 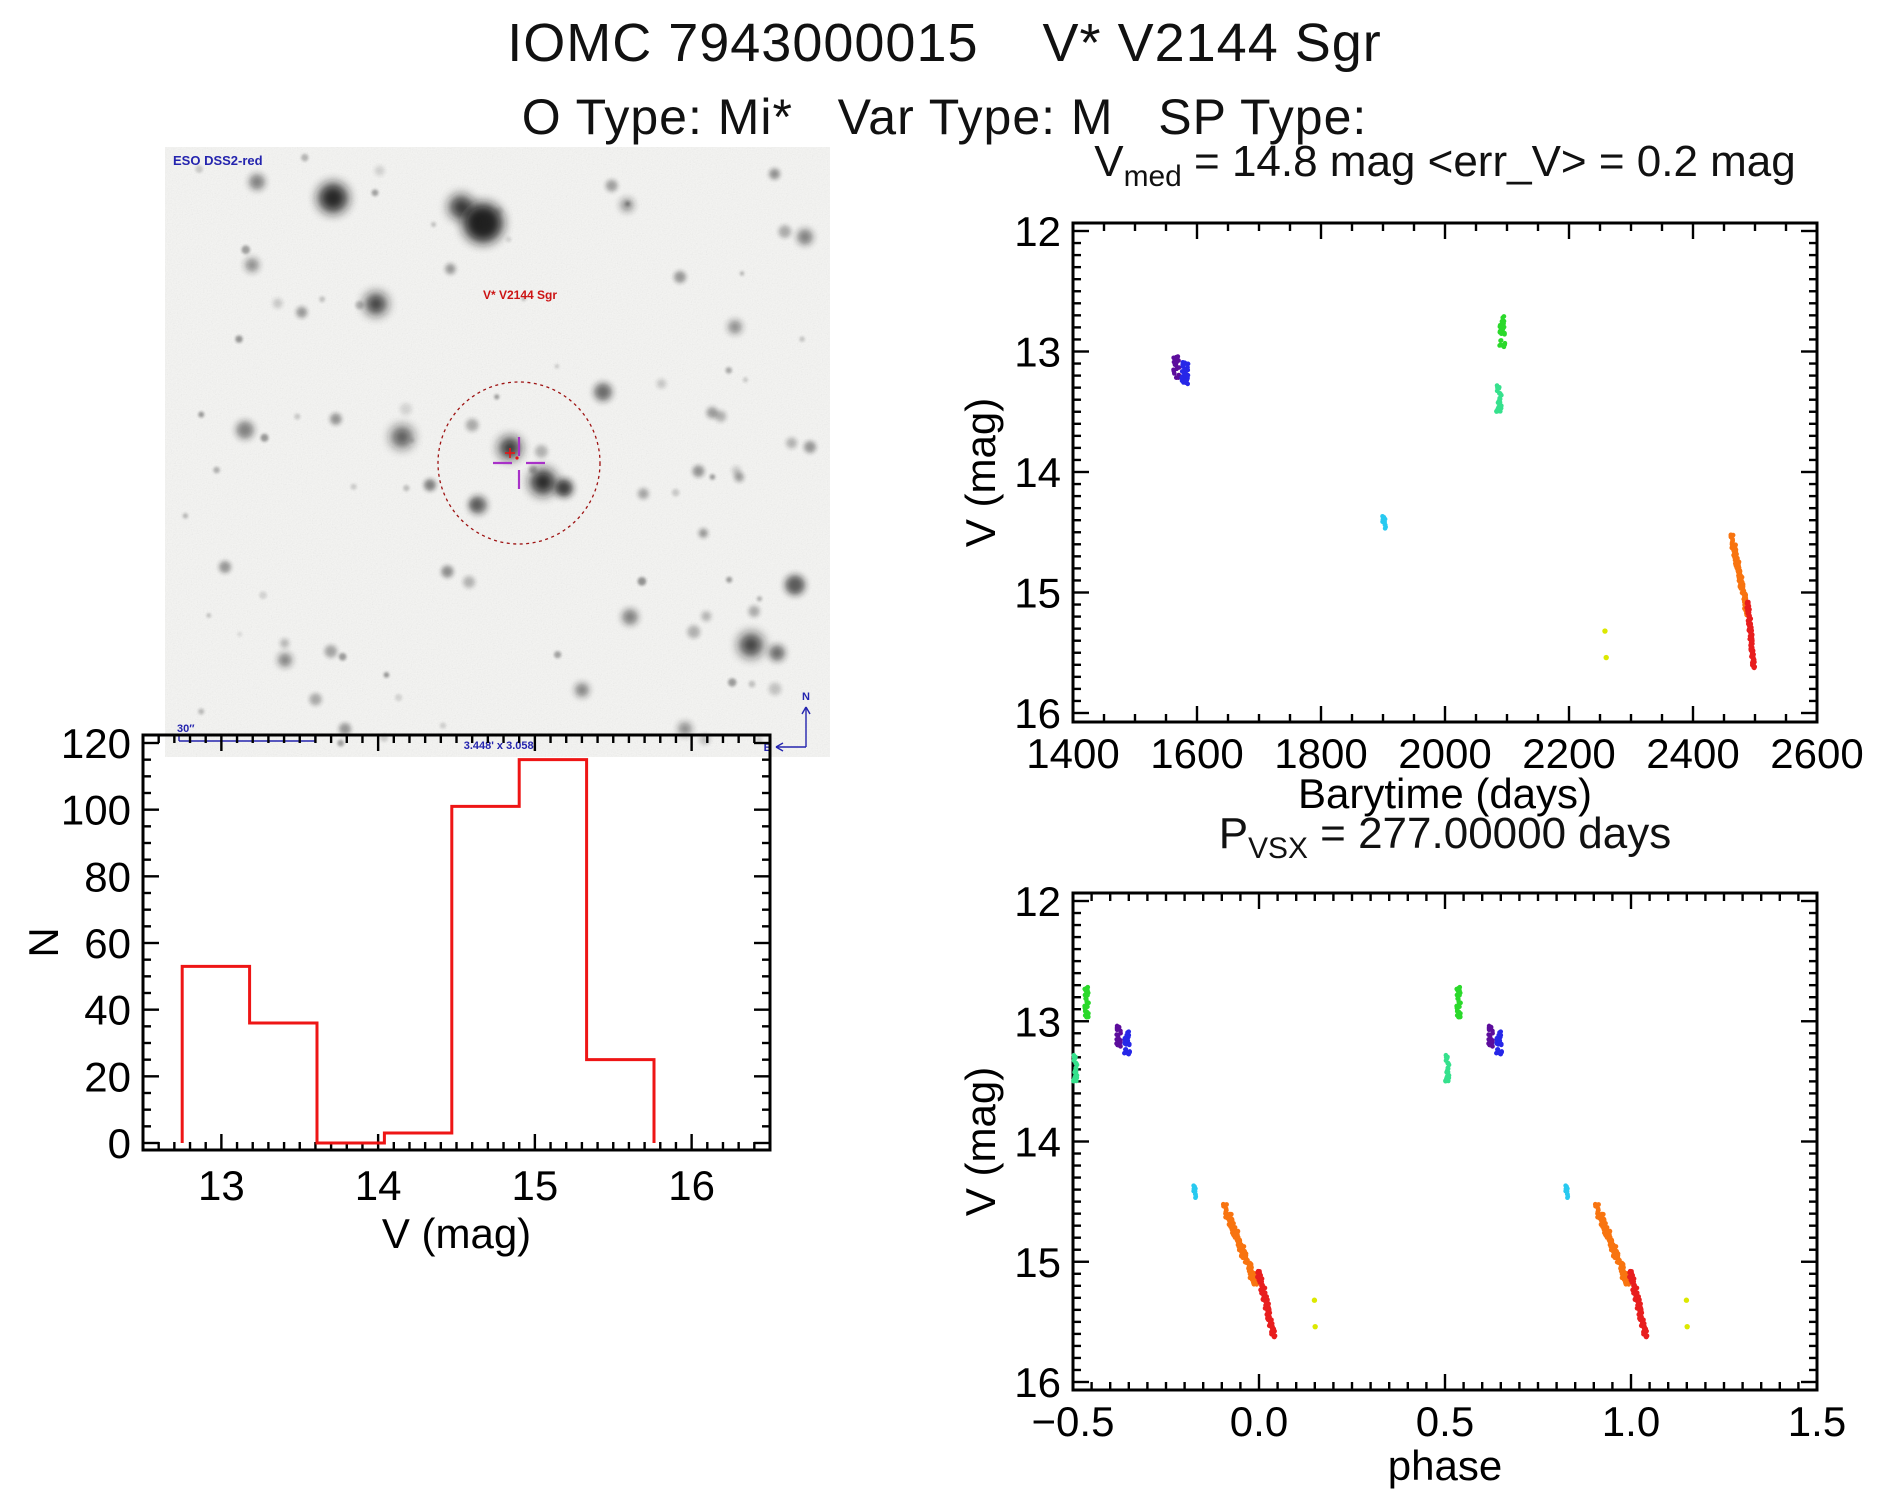 I want to click on x-tick-label: 1.0, so click(x=1631, y=1421).